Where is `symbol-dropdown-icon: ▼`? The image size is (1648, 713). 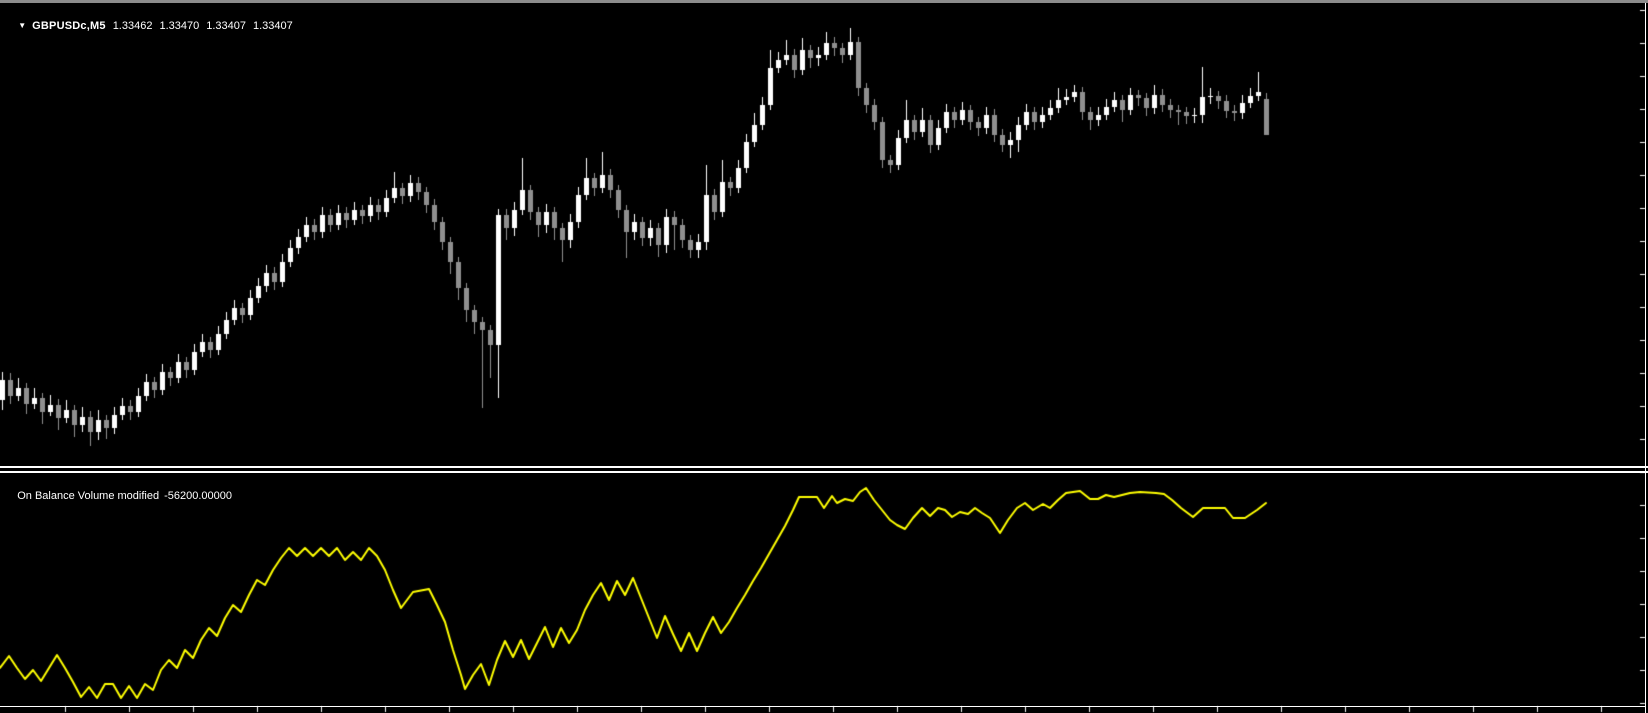
symbol-dropdown-icon: ▼ is located at coordinates (22, 25).